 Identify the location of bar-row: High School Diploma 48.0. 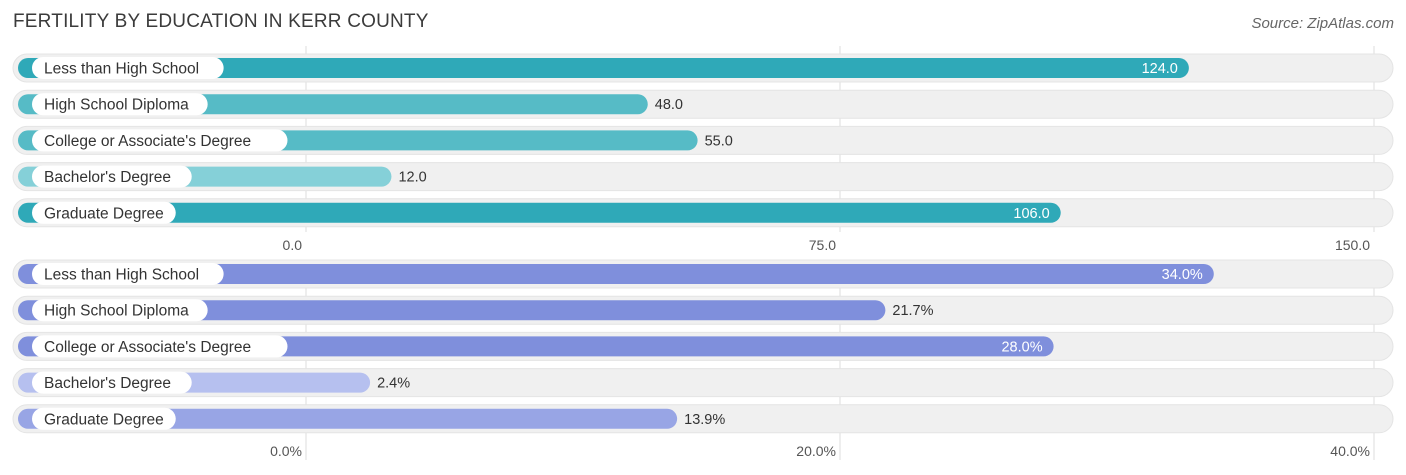
(703, 104).